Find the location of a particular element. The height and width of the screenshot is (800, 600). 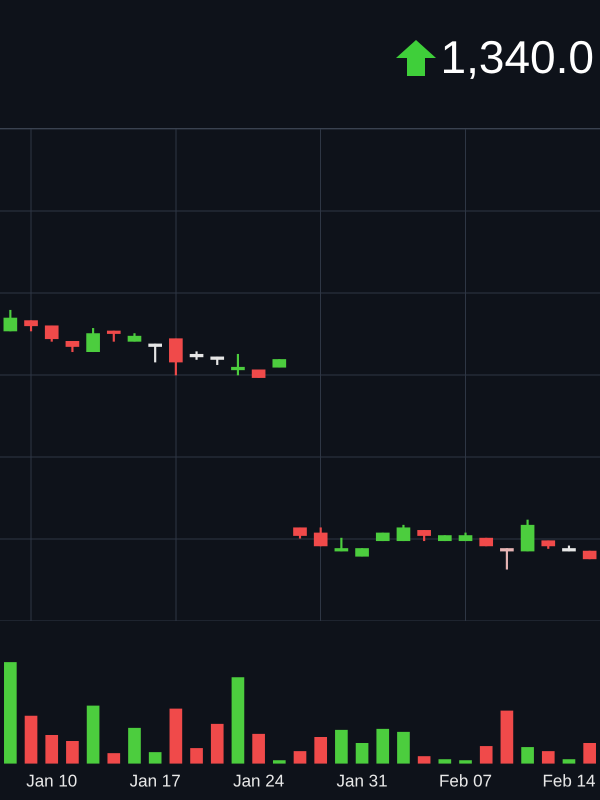

x-tick-label: Jan 17 is located at coordinates (155, 780).